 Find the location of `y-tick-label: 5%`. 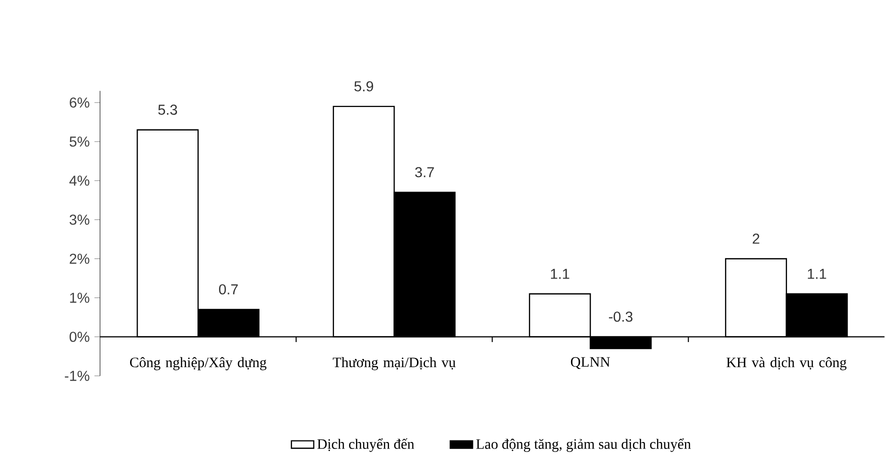

y-tick-label: 5% is located at coordinates (80, 141).